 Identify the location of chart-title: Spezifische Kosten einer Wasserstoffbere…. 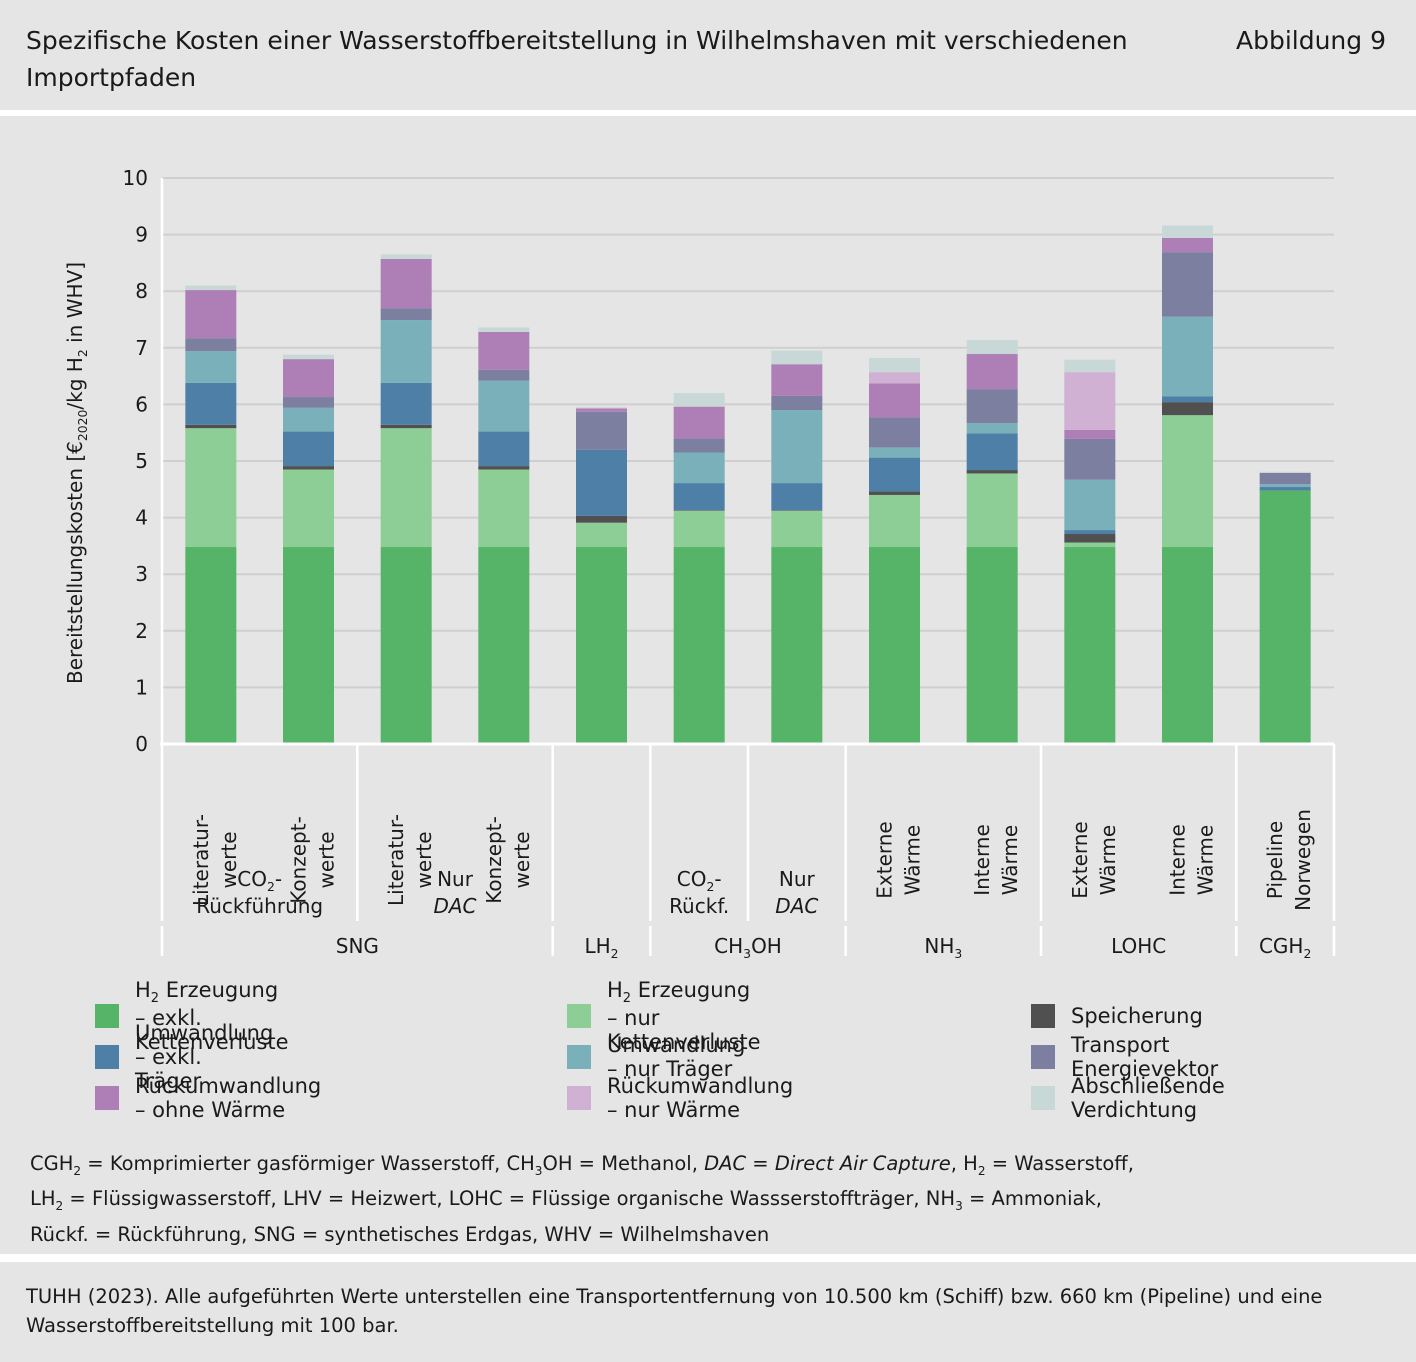
(577, 59).